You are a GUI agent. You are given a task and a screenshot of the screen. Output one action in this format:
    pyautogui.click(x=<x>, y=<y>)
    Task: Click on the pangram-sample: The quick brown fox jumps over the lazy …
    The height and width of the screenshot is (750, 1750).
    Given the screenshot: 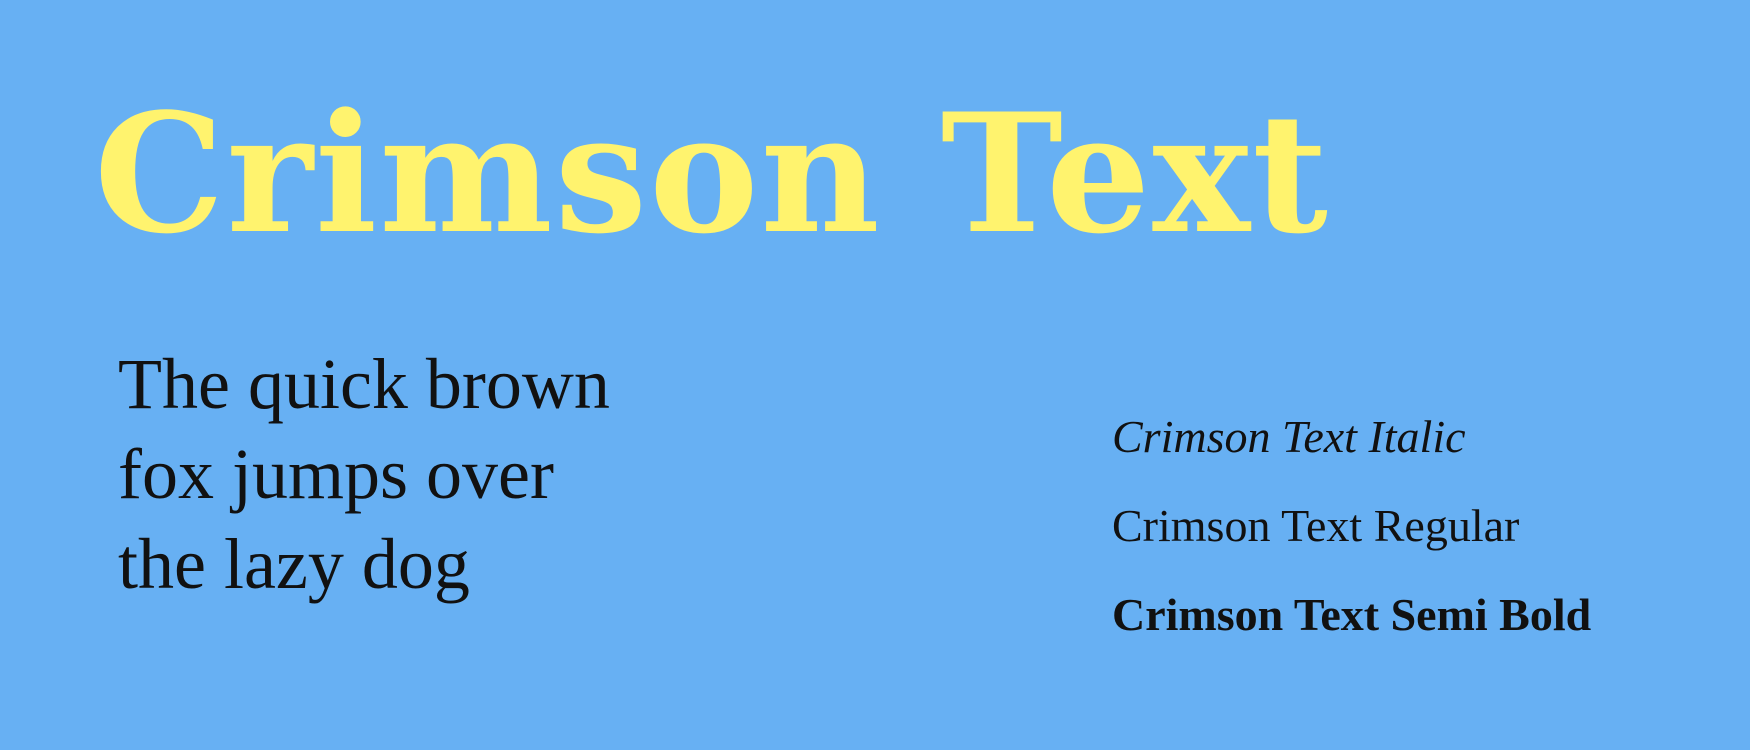 What is the action you would take?
    pyautogui.click(x=364, y=474)
    